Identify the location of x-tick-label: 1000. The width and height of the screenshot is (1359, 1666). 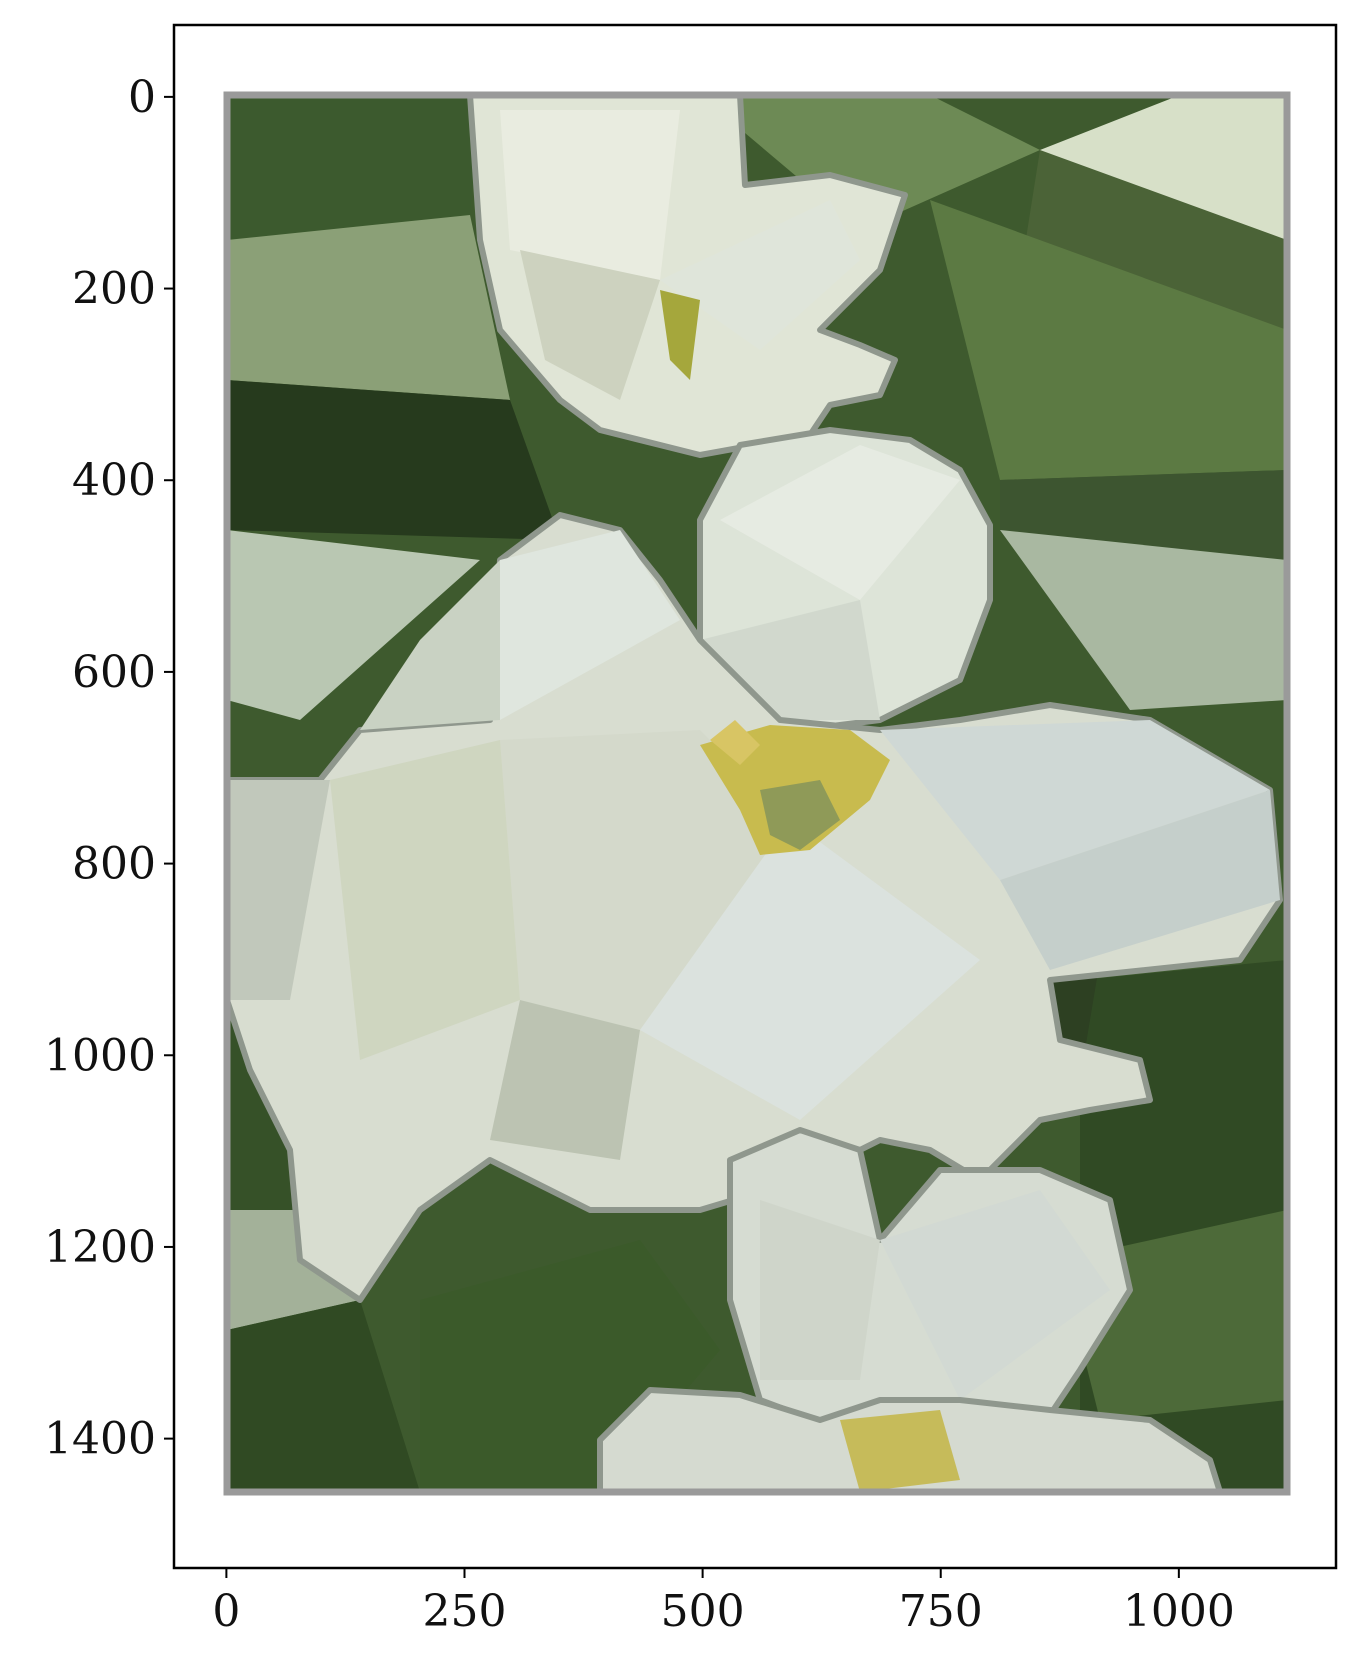
(1179, 1611).